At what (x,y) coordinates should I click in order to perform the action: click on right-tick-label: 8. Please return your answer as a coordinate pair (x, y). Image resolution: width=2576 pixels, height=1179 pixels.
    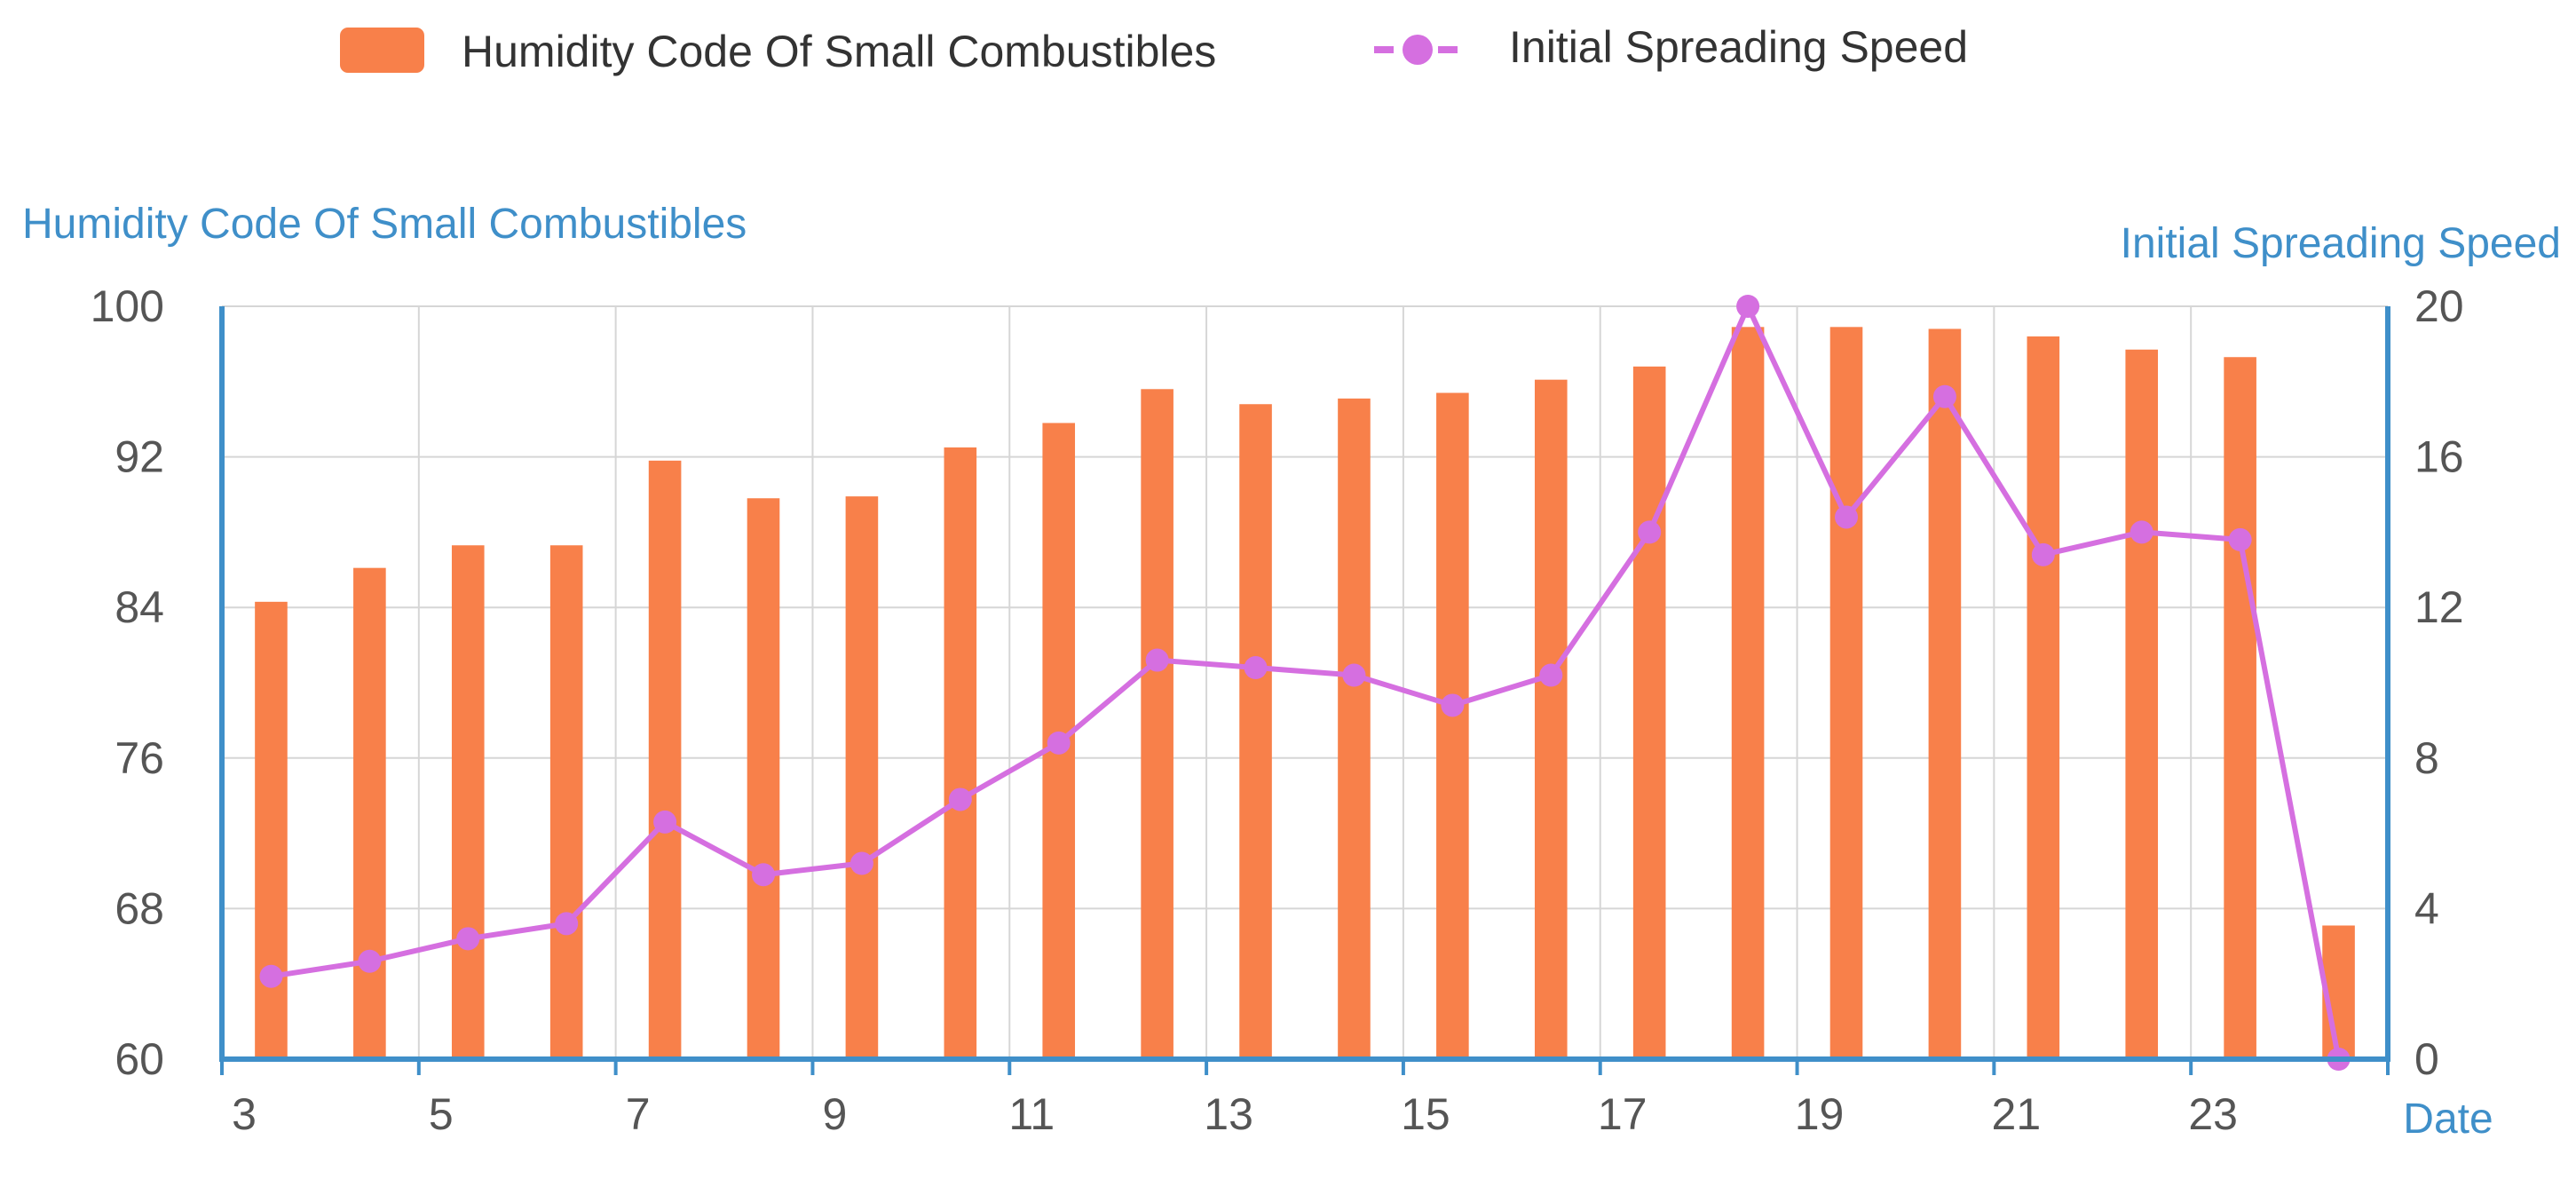
    Looking at the image, I should click on (2426, 758).